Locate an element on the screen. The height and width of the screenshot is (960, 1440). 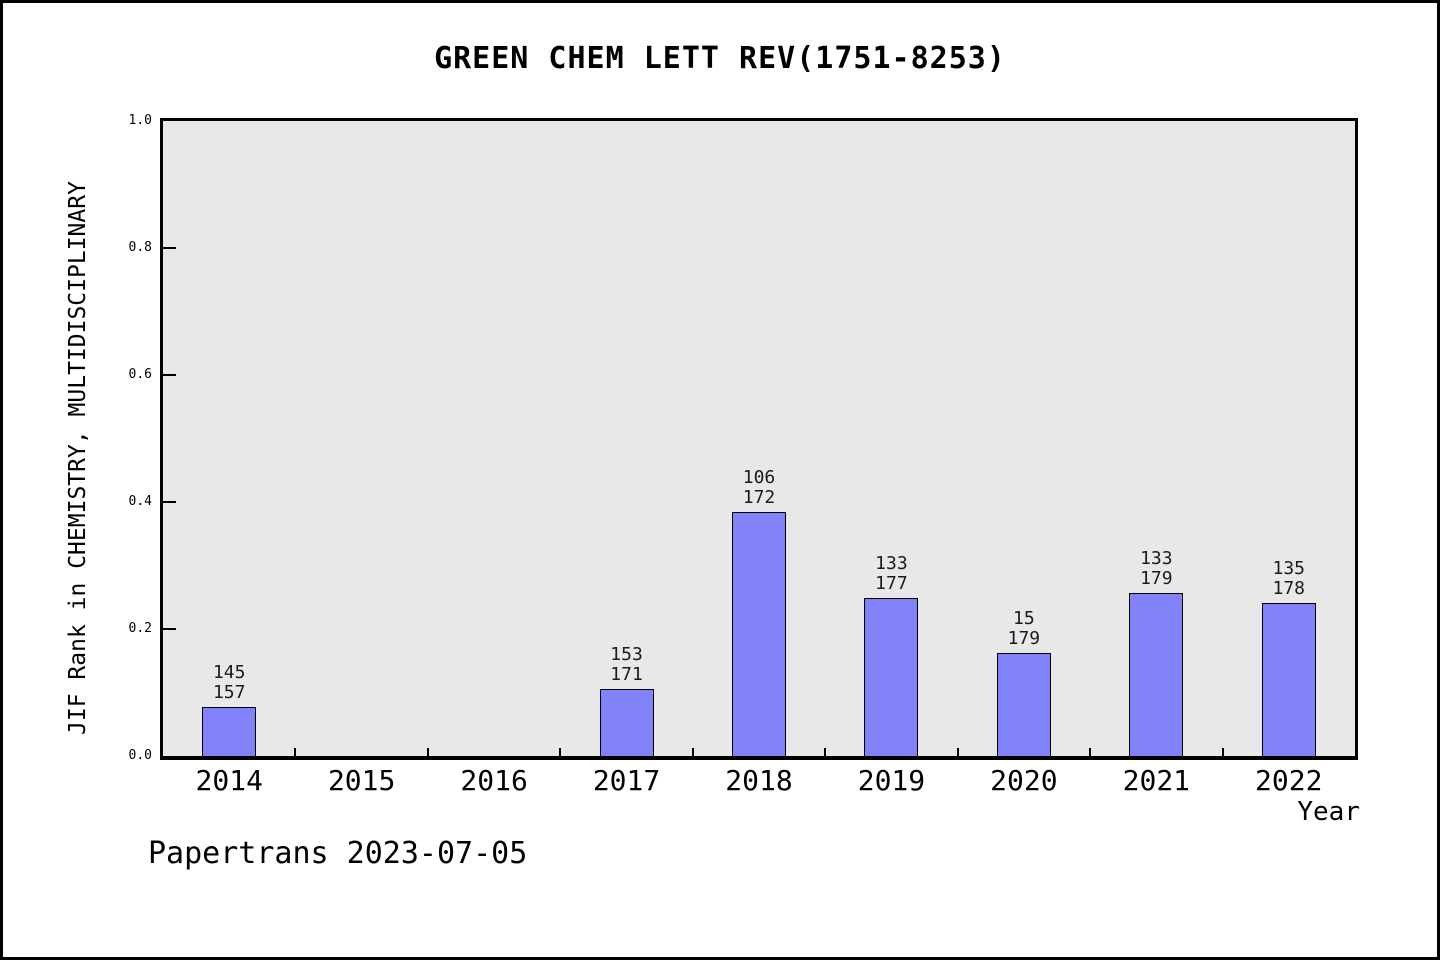
bar-value-line: 135 is located at coordinates (1289, 568).